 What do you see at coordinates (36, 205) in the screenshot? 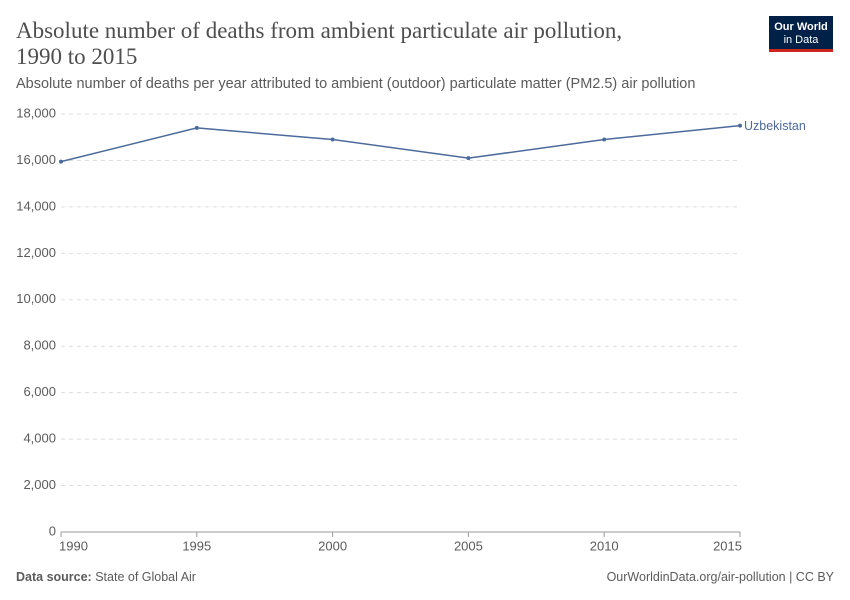
I see `y-tick-label: 14,000` at bounding box center [36, 205].